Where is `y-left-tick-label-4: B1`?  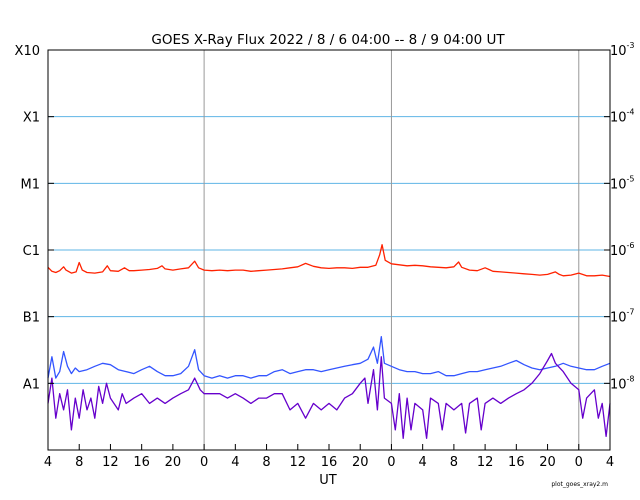 y-left-tick-label-4: B1 is located at coordinates (31, 318).